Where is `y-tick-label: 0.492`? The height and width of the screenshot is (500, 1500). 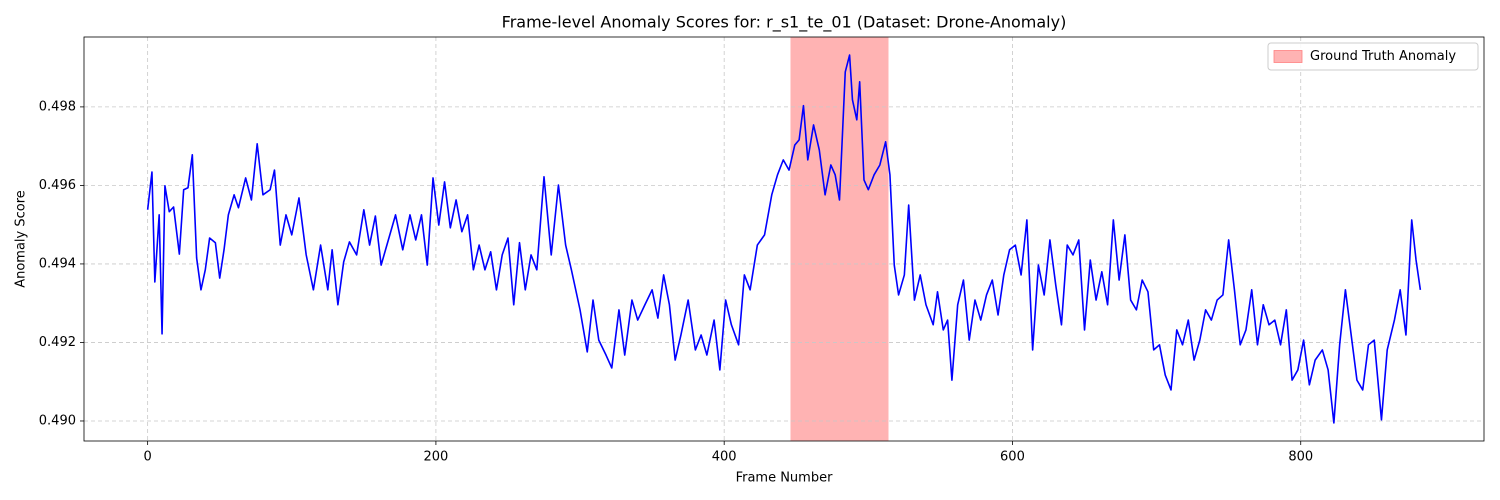 y-tick-label: 0.492 is located at coordinates (57, 342).